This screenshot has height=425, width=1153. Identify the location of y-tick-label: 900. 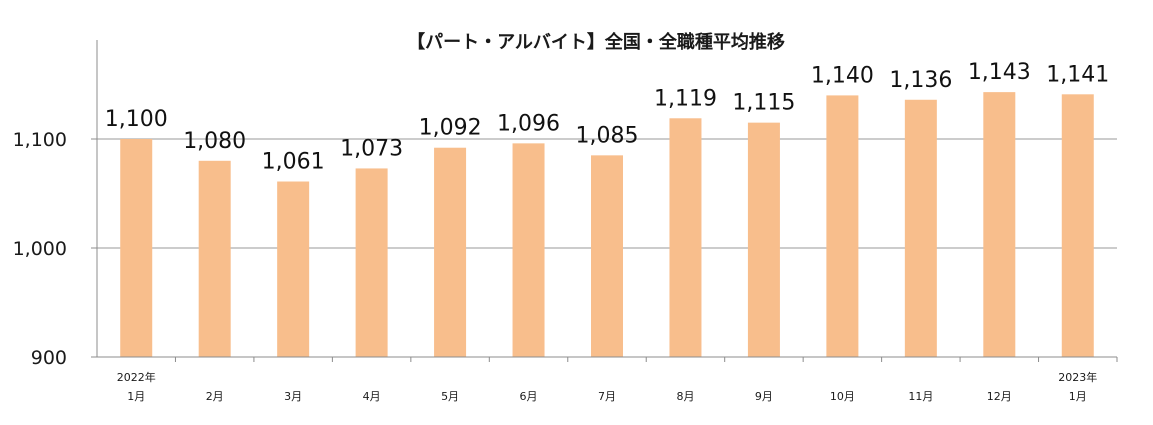
(49, 358).